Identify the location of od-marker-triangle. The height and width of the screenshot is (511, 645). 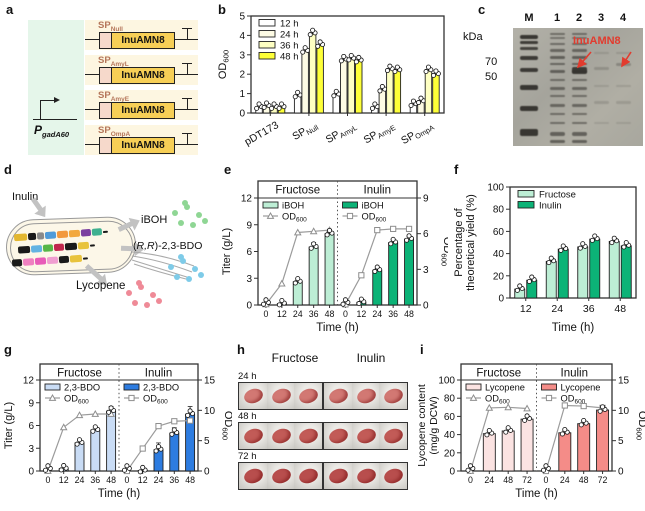
(95, 413).